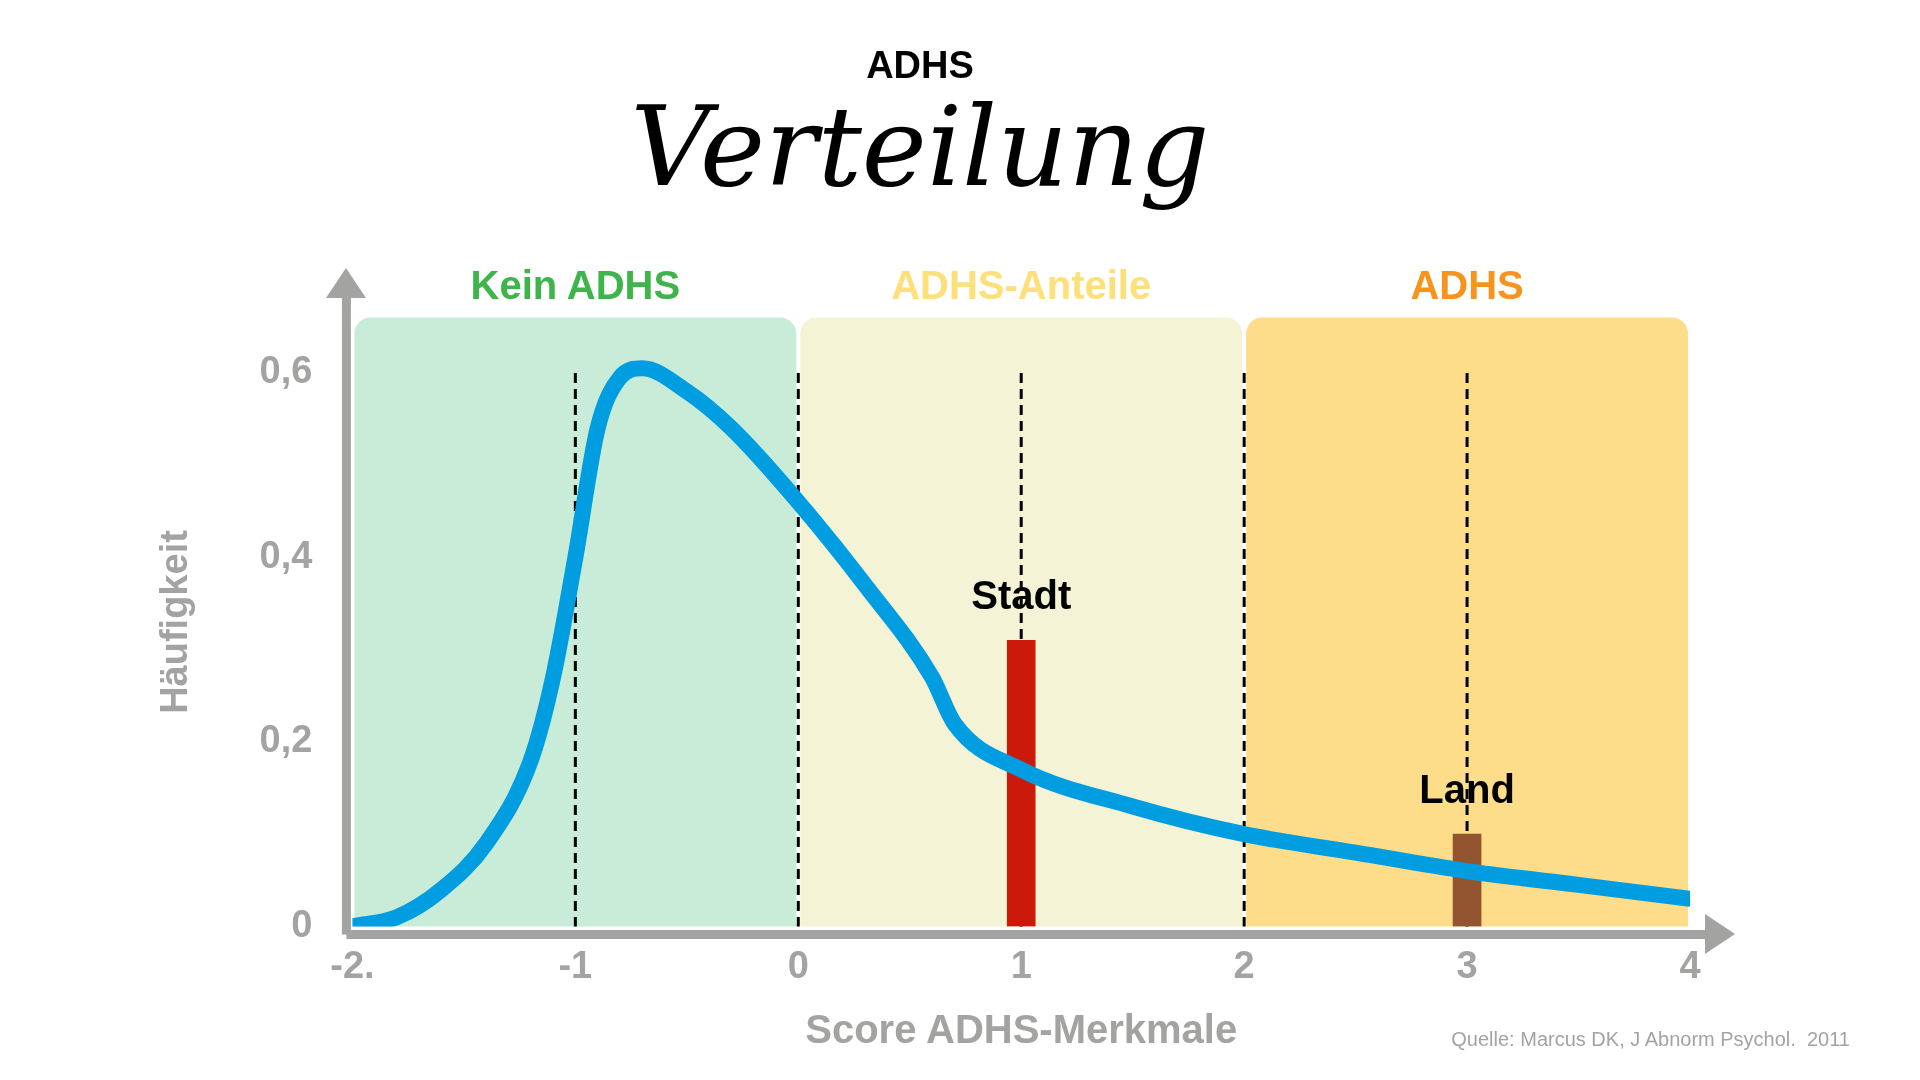  What do you see at coordinates (575, 284) in the screenshot?
I see `band-label: Kein ADHS` at bounding box center [575, 284].